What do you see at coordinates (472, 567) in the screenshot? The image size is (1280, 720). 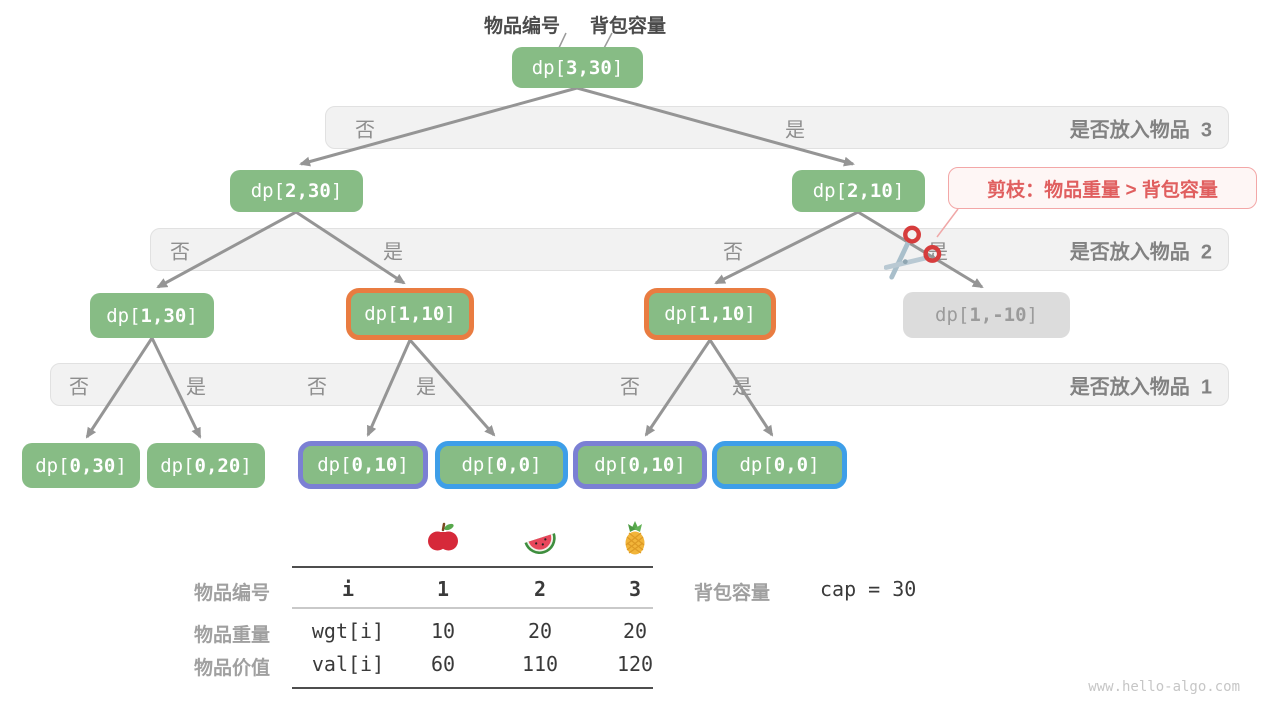 I see `table-rule-top` at bounding box center [472, 567].